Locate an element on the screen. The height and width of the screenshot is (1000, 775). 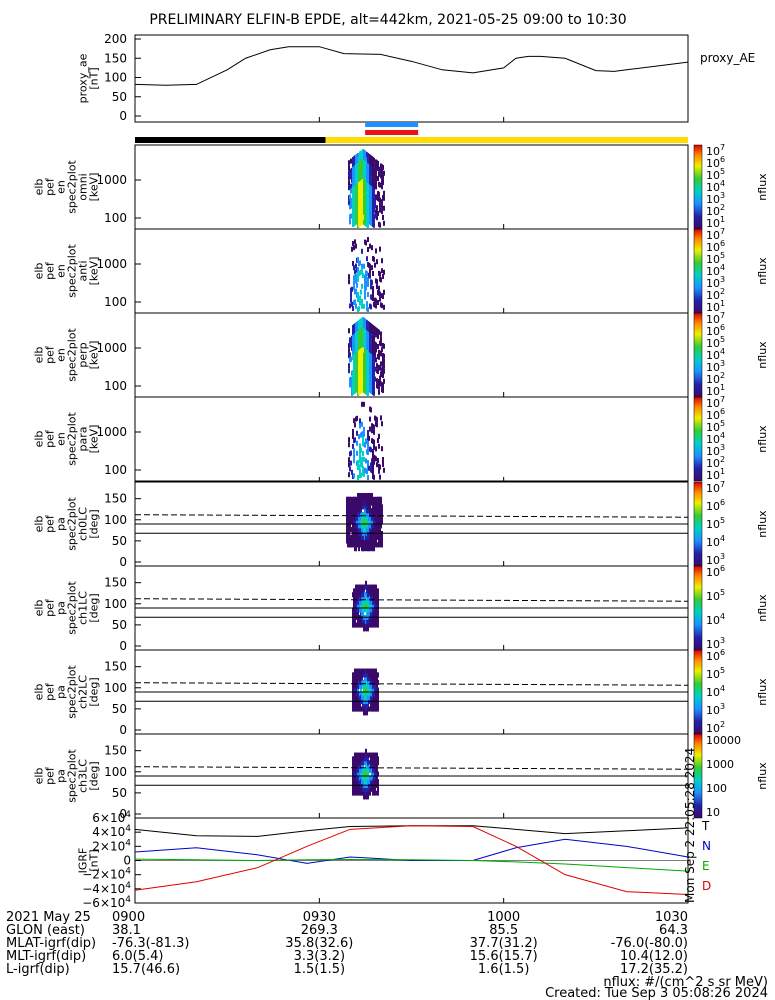
footer-value: 35.8(32.6) is located at coordinates (319, 943).